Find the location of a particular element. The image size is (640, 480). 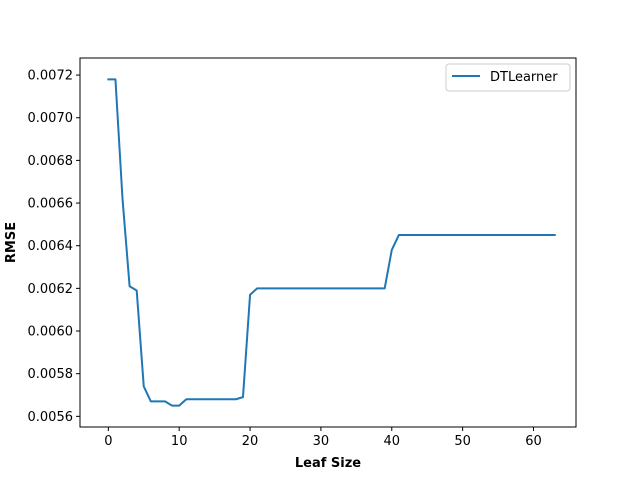

x-tick-label: 40 is located at coordinates (391, 441).